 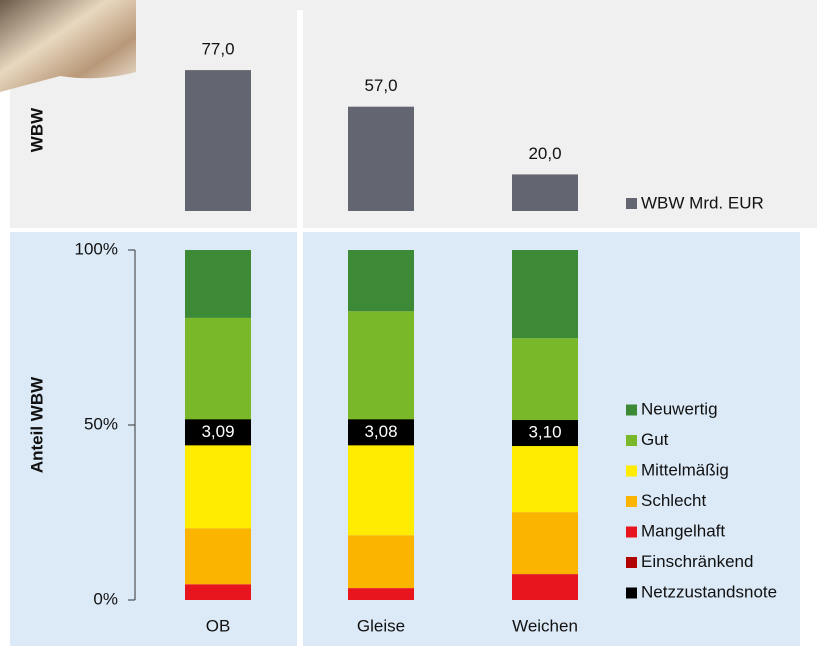 What do you see at coordinates (702, 202) in the screenshot?
I see `legend-label: WBW Mrd. EUR` at bounding box center [702, 202].